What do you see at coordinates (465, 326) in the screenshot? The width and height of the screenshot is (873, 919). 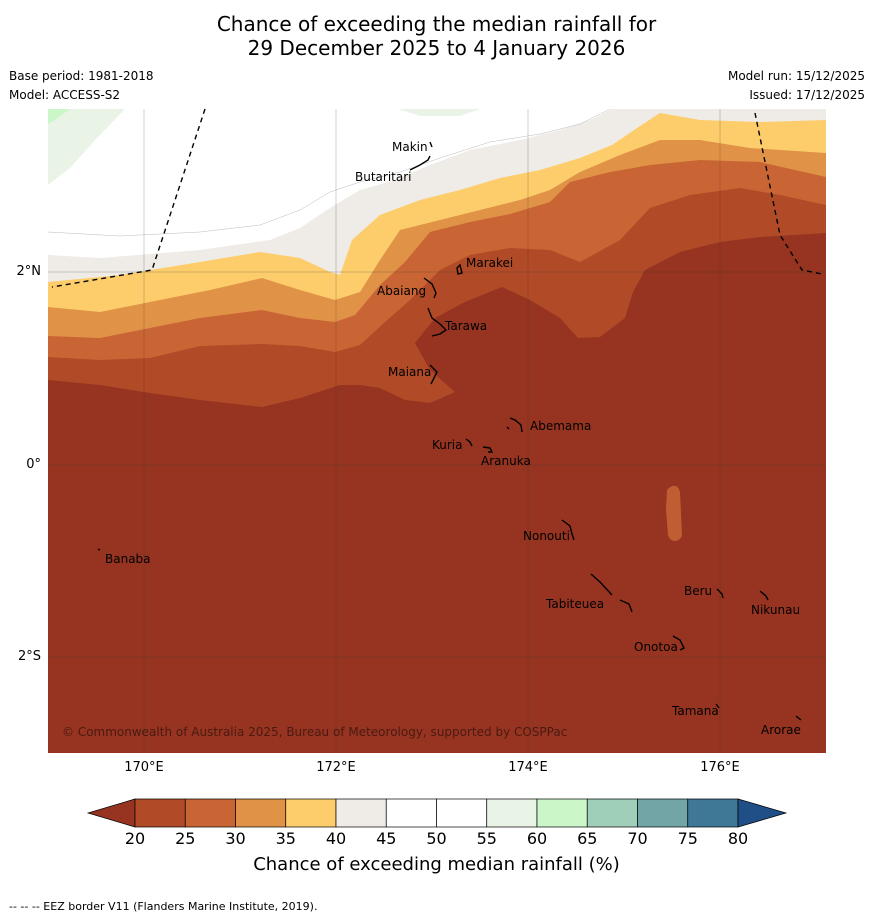 I see `label-tarawa: Tarawa` at bounding box center [465, 326].